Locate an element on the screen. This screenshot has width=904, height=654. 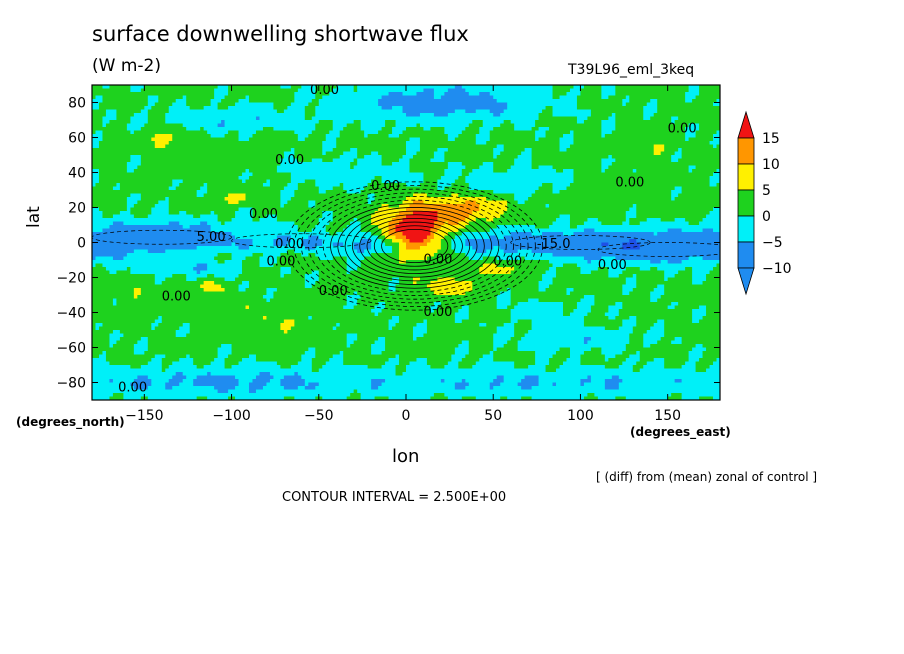
y-tick-label: −20 is located at coordinates (71, 279).